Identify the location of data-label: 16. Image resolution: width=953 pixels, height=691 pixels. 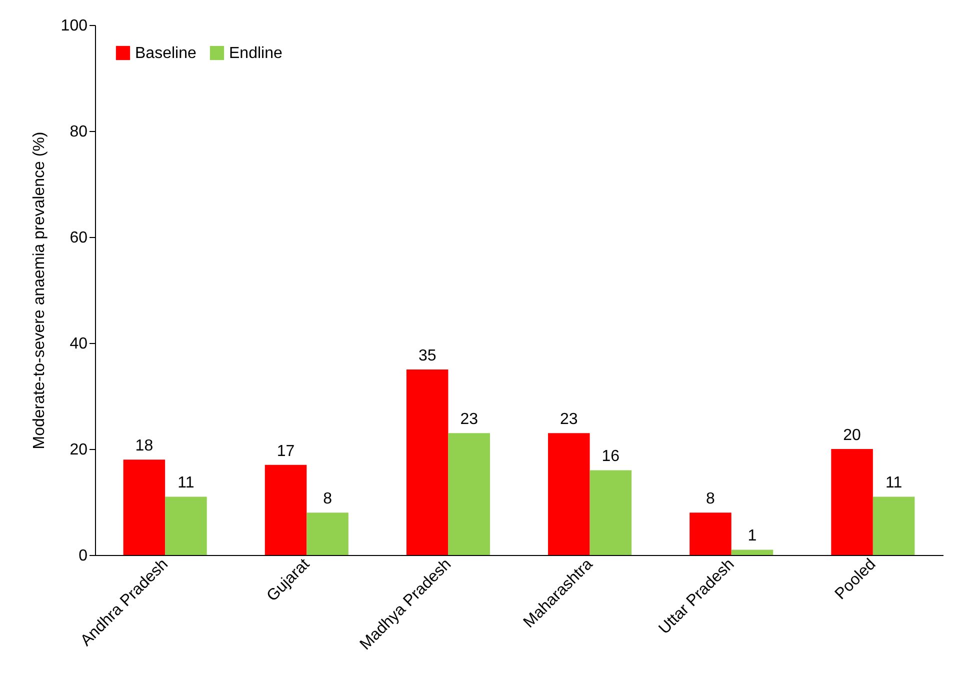
(611, 457).